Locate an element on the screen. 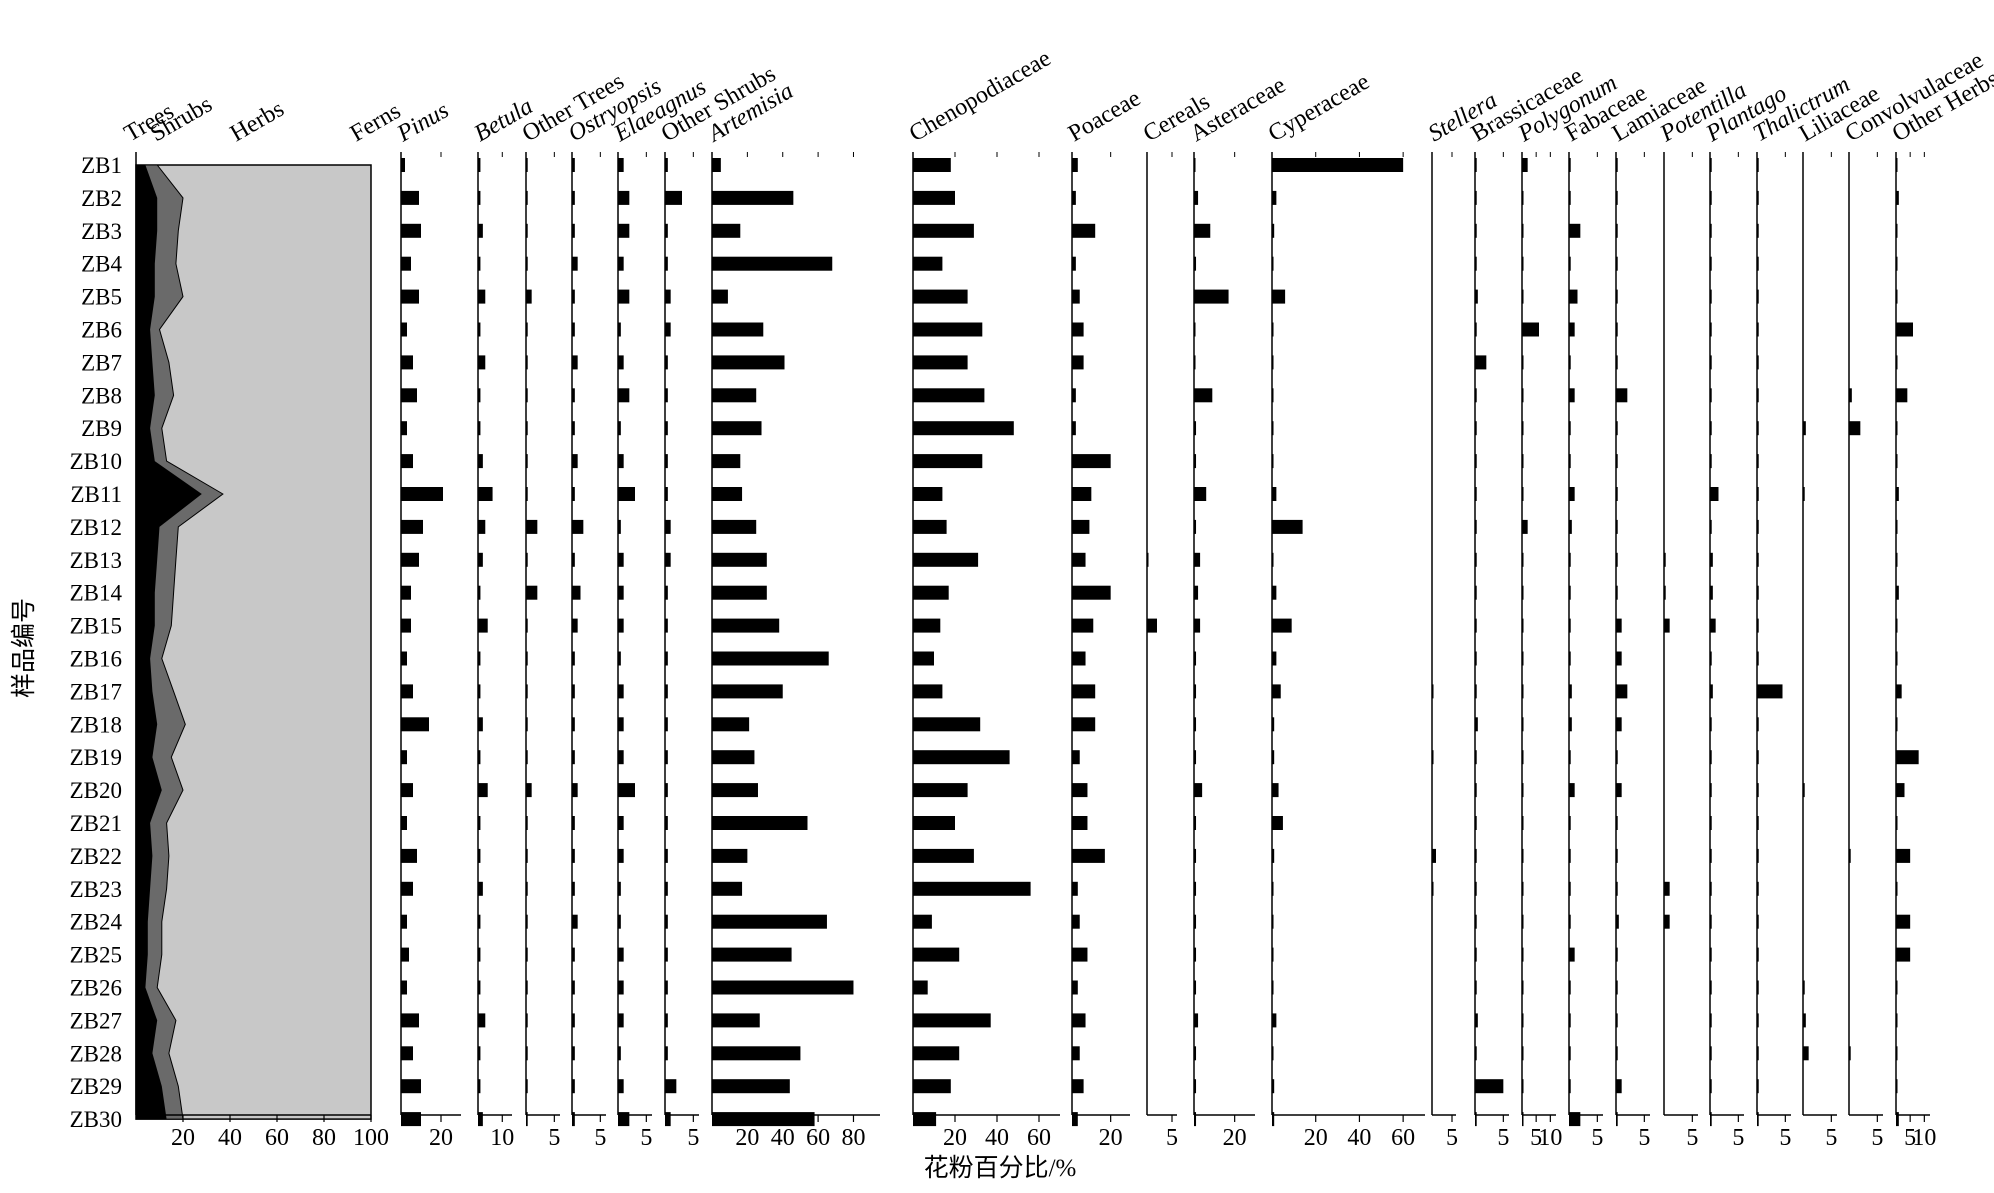 The width and height of the screenshot is (1994, 1193). summary-tick-label: 80 is located at coordinates (324, 1138).